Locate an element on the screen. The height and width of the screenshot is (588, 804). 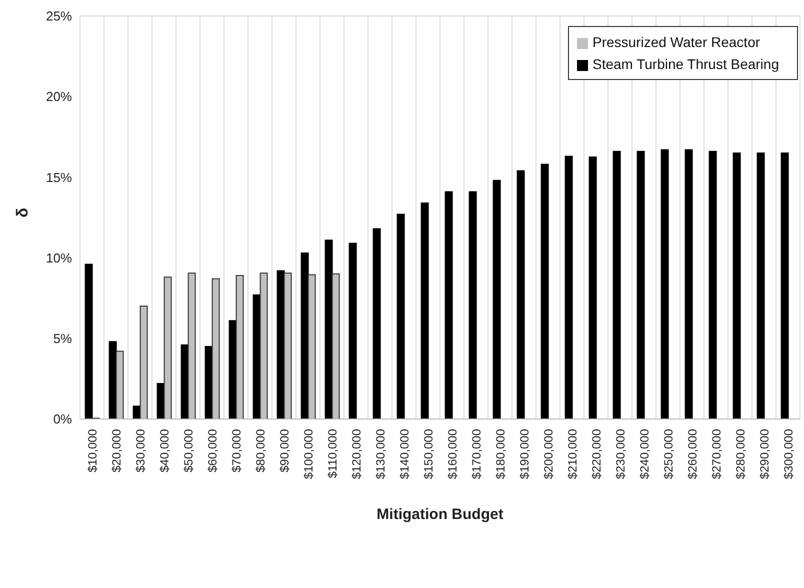
y-axis-title: δ is located at coordinates (23, 213).